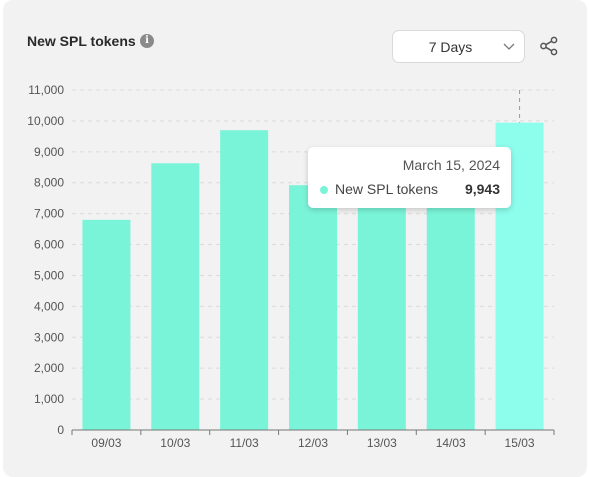 The width and height of the screenshot is (589, 477). I want to click on y-tick-label: 4,000, so click(49, 306).